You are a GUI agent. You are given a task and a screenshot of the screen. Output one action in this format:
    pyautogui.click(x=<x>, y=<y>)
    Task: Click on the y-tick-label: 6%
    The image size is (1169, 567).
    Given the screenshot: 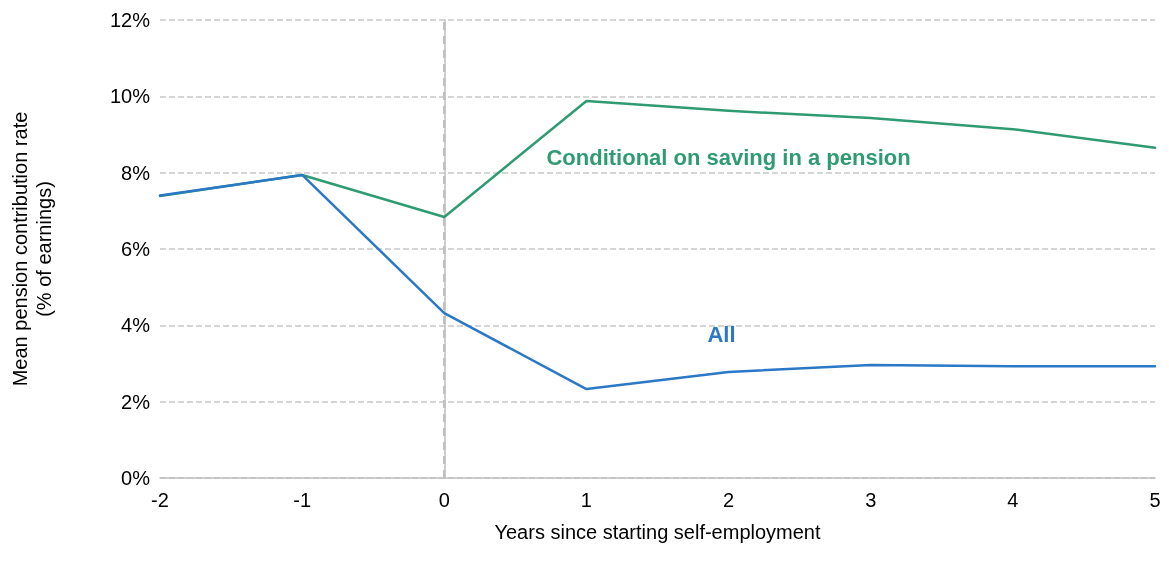 What is the action you would take?
    pyautogui.click(x=136, y=249)
    